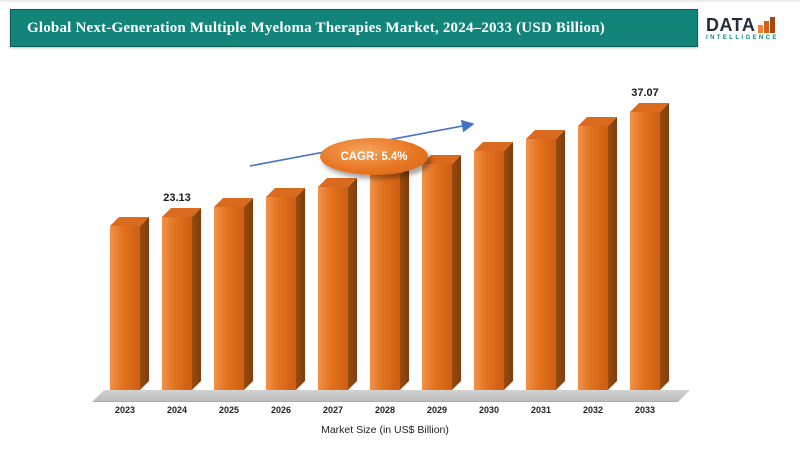 Image resolution: width=800 pixels, height=449 pixels. I want to click on x-tick-2023: 2023, so click(125, 410).